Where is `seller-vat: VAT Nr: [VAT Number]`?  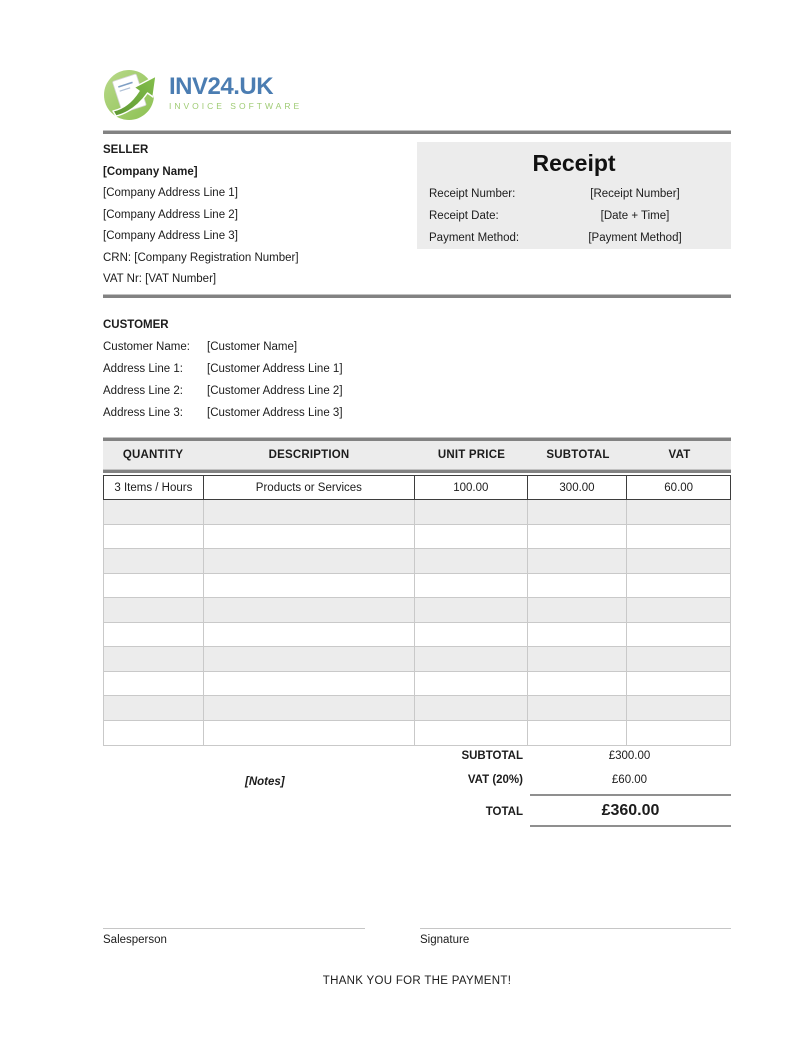 seller-vat: VAT Nr: [VAT Number] is located at coordinates (160, 279).